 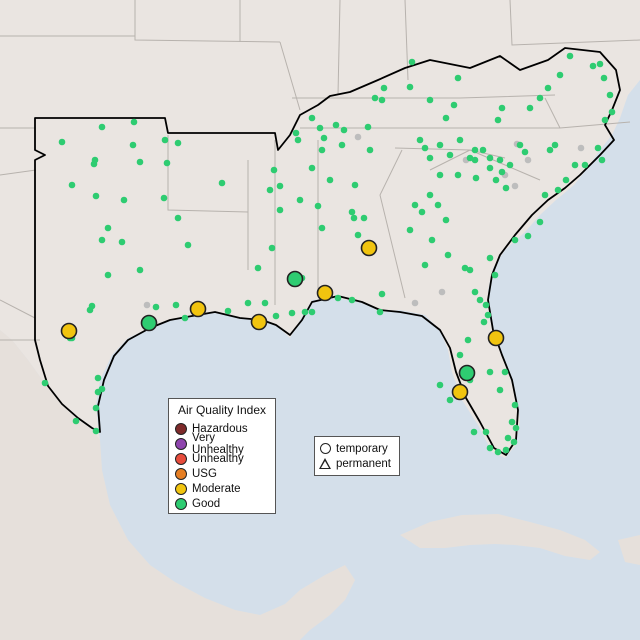 What do you see at coordinates (295, 279) in the screenshot?
I see `good-temporary-monitor` at bounding box center [295, 279].